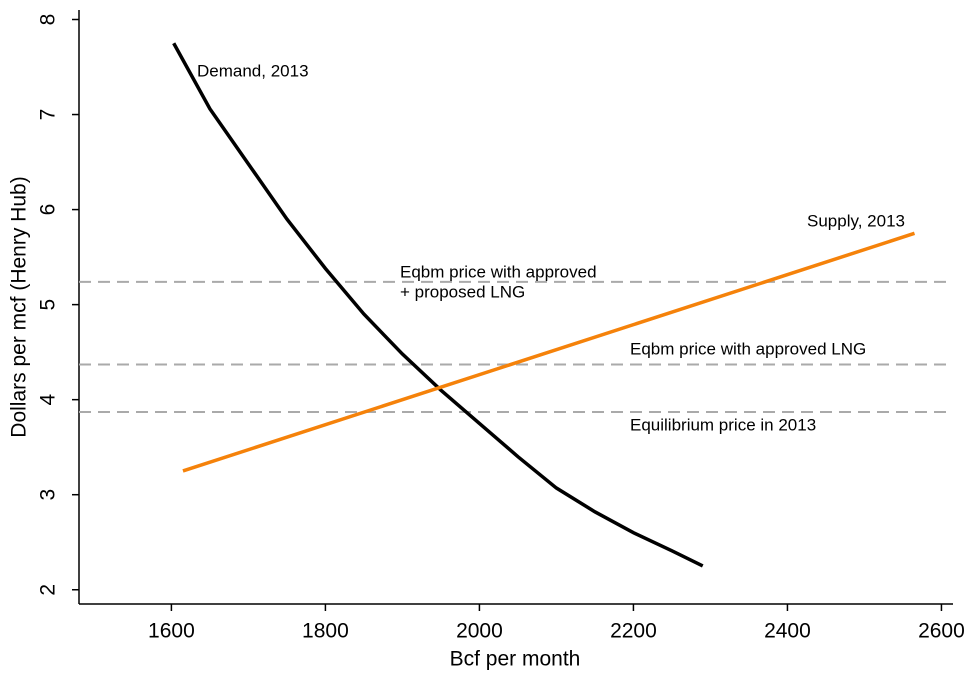 Image resolution: width=967 pixels, height=677 pixels. Describe the element at coordinates (498, 271) in the screenshot. I see `reference-label: Eqbm price with approved` at that location.